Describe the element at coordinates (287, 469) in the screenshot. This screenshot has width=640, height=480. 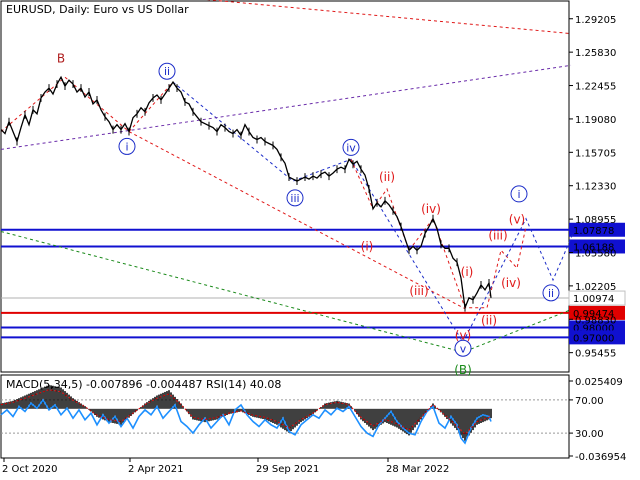
I see `time-tick-label: 29 Sep 2021` at that location.